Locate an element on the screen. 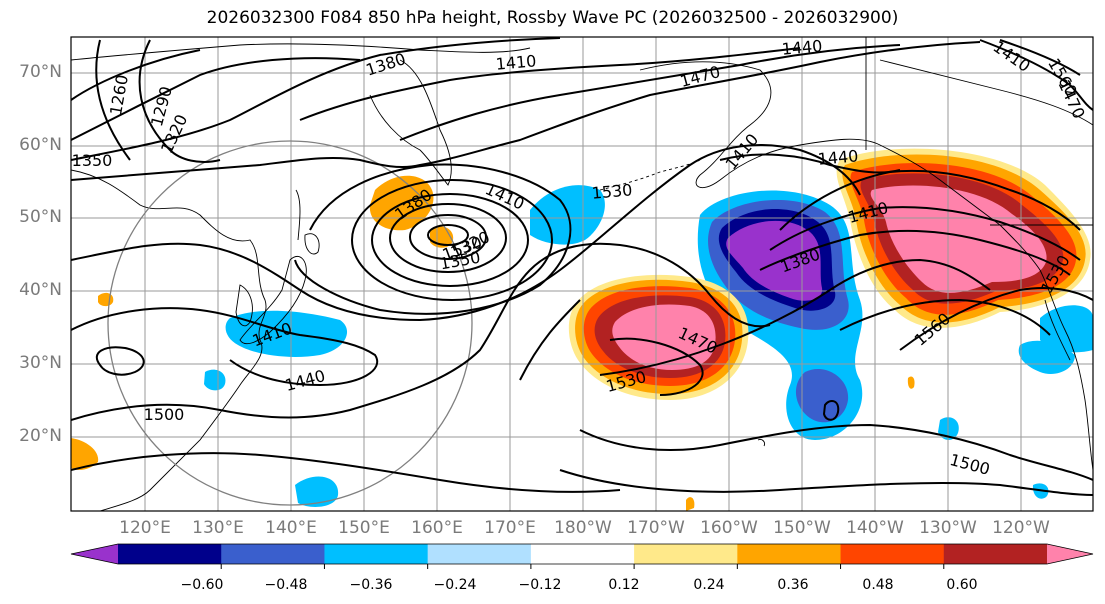 The height and width of the screenshot is (604, 1105). coastline-baja is located at coordinates (1057, 330).